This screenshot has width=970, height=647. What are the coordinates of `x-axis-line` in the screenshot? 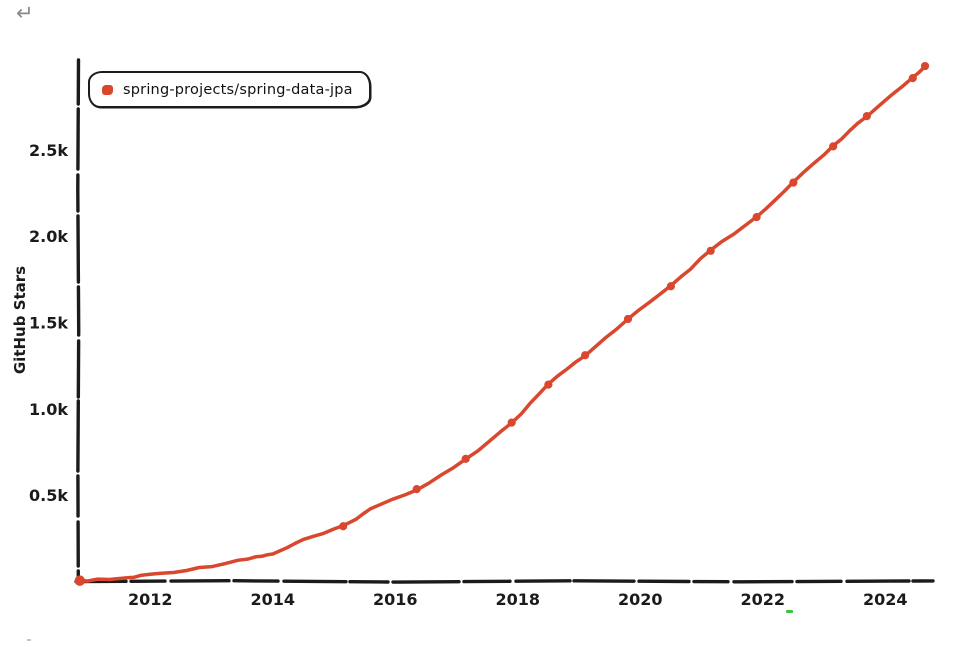 It's located at (504, 581).